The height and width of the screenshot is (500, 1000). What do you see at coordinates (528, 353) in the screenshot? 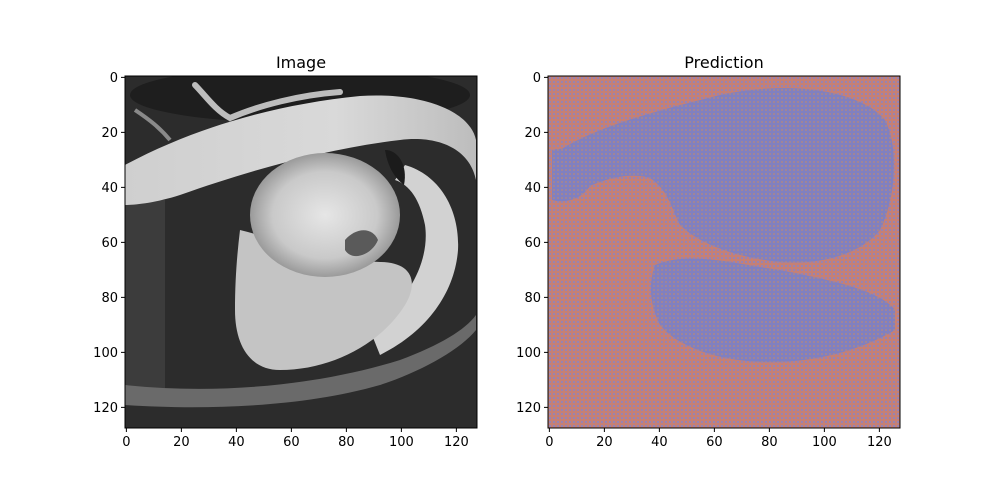
I see `prediction-panel-y-tick-label: 100` at bounding box center [528, 353].